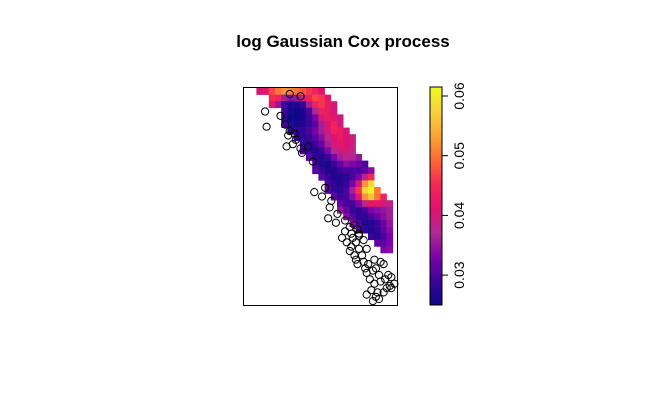 The image size is (647, 412). Describe the element at coordinates (436, 196) in the screenshot. I see `legend-frame` at that location.